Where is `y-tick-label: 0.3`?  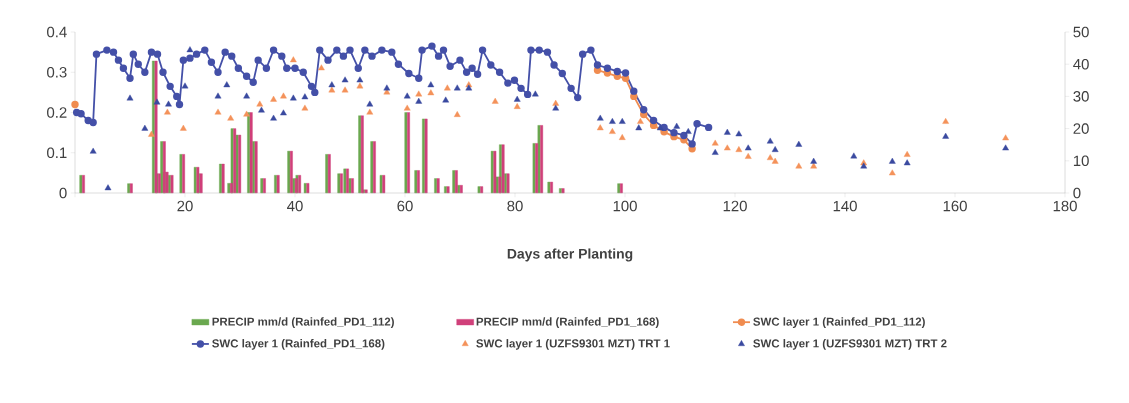 y-tick-label: 0.3 is located at coordinates (57, 72).